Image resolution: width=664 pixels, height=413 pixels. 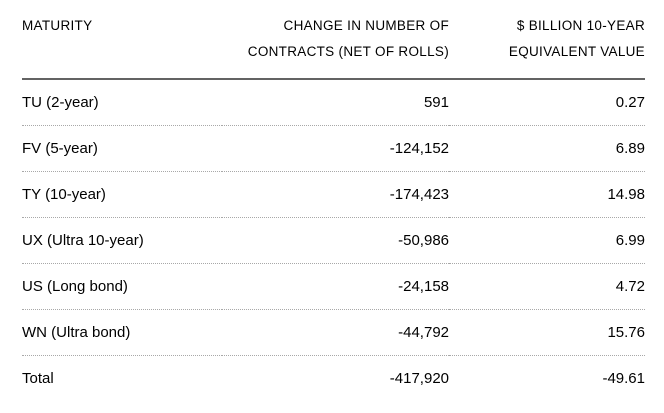 I want to click on column-header-label-line2: CONTRACTS (NET OF ROLLS), so click(x=348, y=51).